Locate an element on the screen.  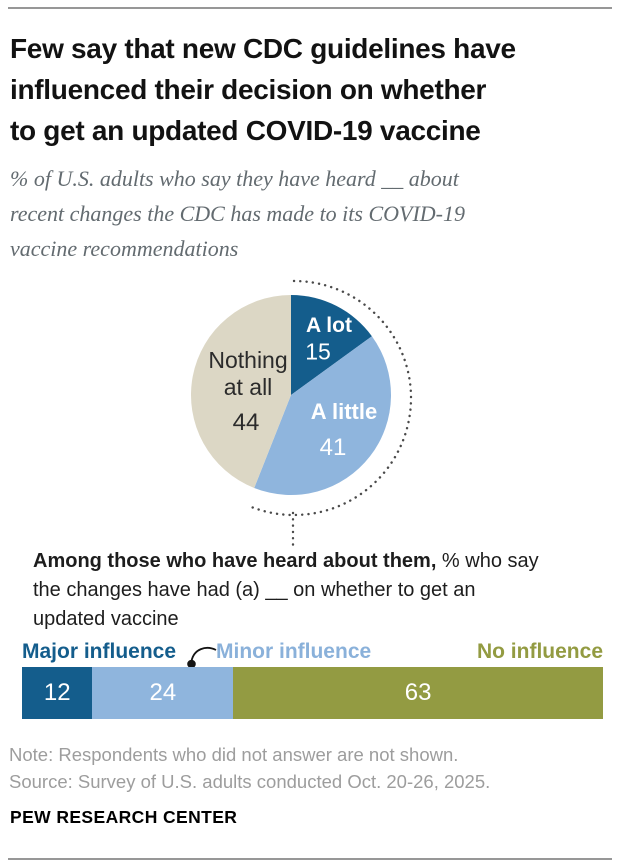
bar-segment-value: 12 is located at coordinates (57, 692).